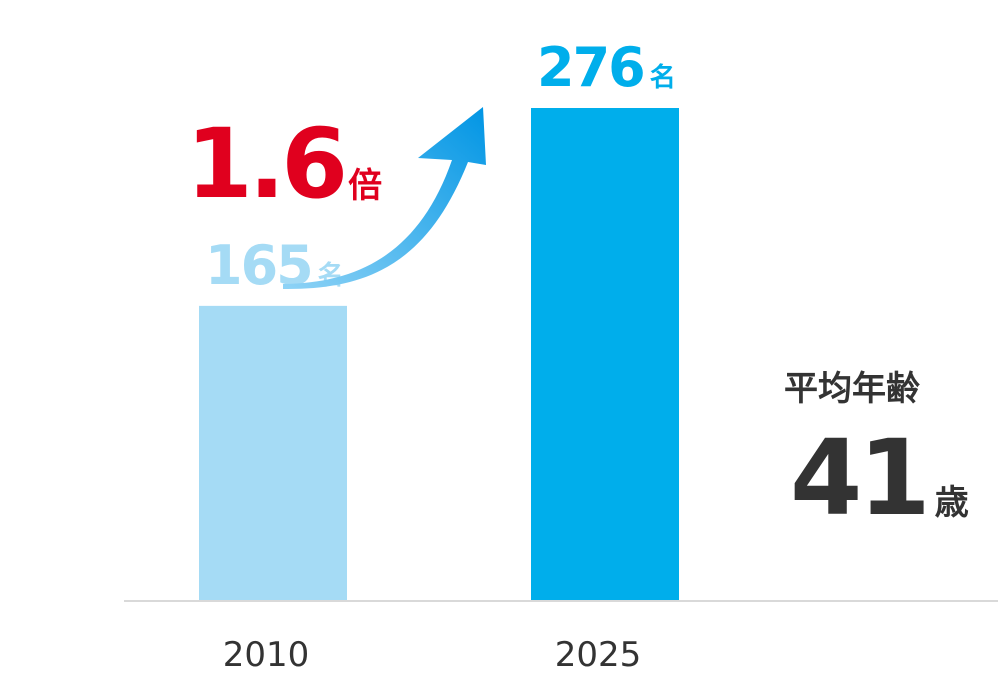 Image resolution: width=1002 pixels, height=682 pixels. I want to click on bar-2025, so click(605, 354).